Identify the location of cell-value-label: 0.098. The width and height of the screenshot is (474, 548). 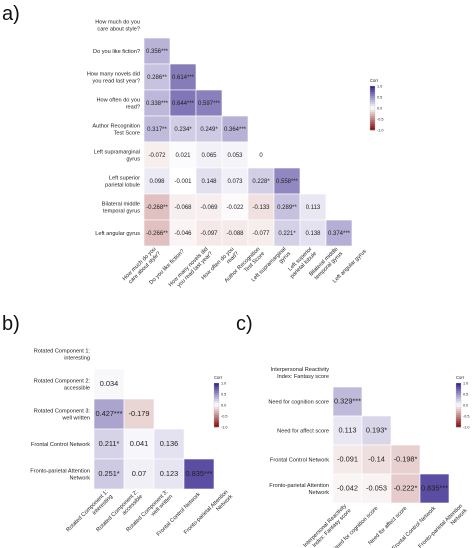
(157, 182).